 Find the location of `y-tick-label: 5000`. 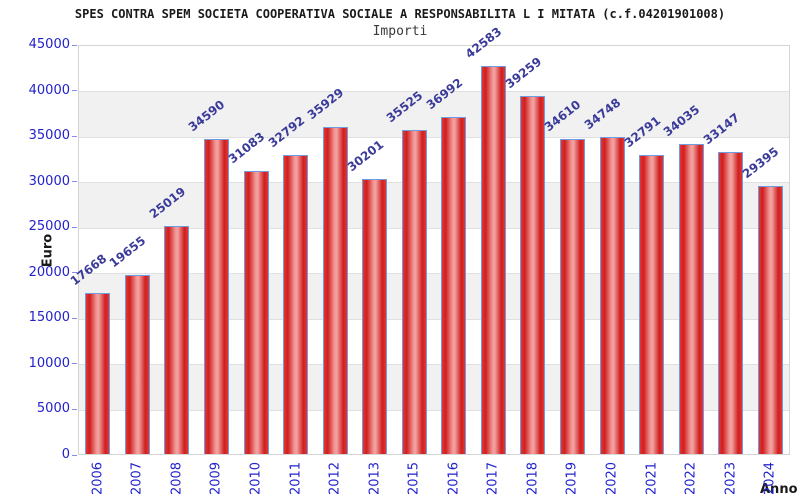

y-tick-label: 5000 is located at coordinates (53, 409).